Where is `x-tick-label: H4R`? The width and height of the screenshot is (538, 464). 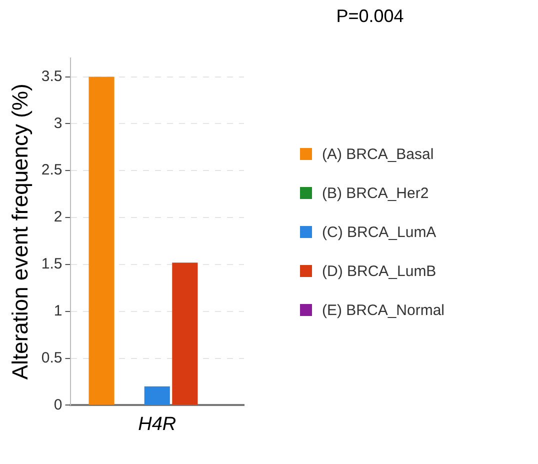 x-tick-label: H4R is located at coordinates (157, 424).